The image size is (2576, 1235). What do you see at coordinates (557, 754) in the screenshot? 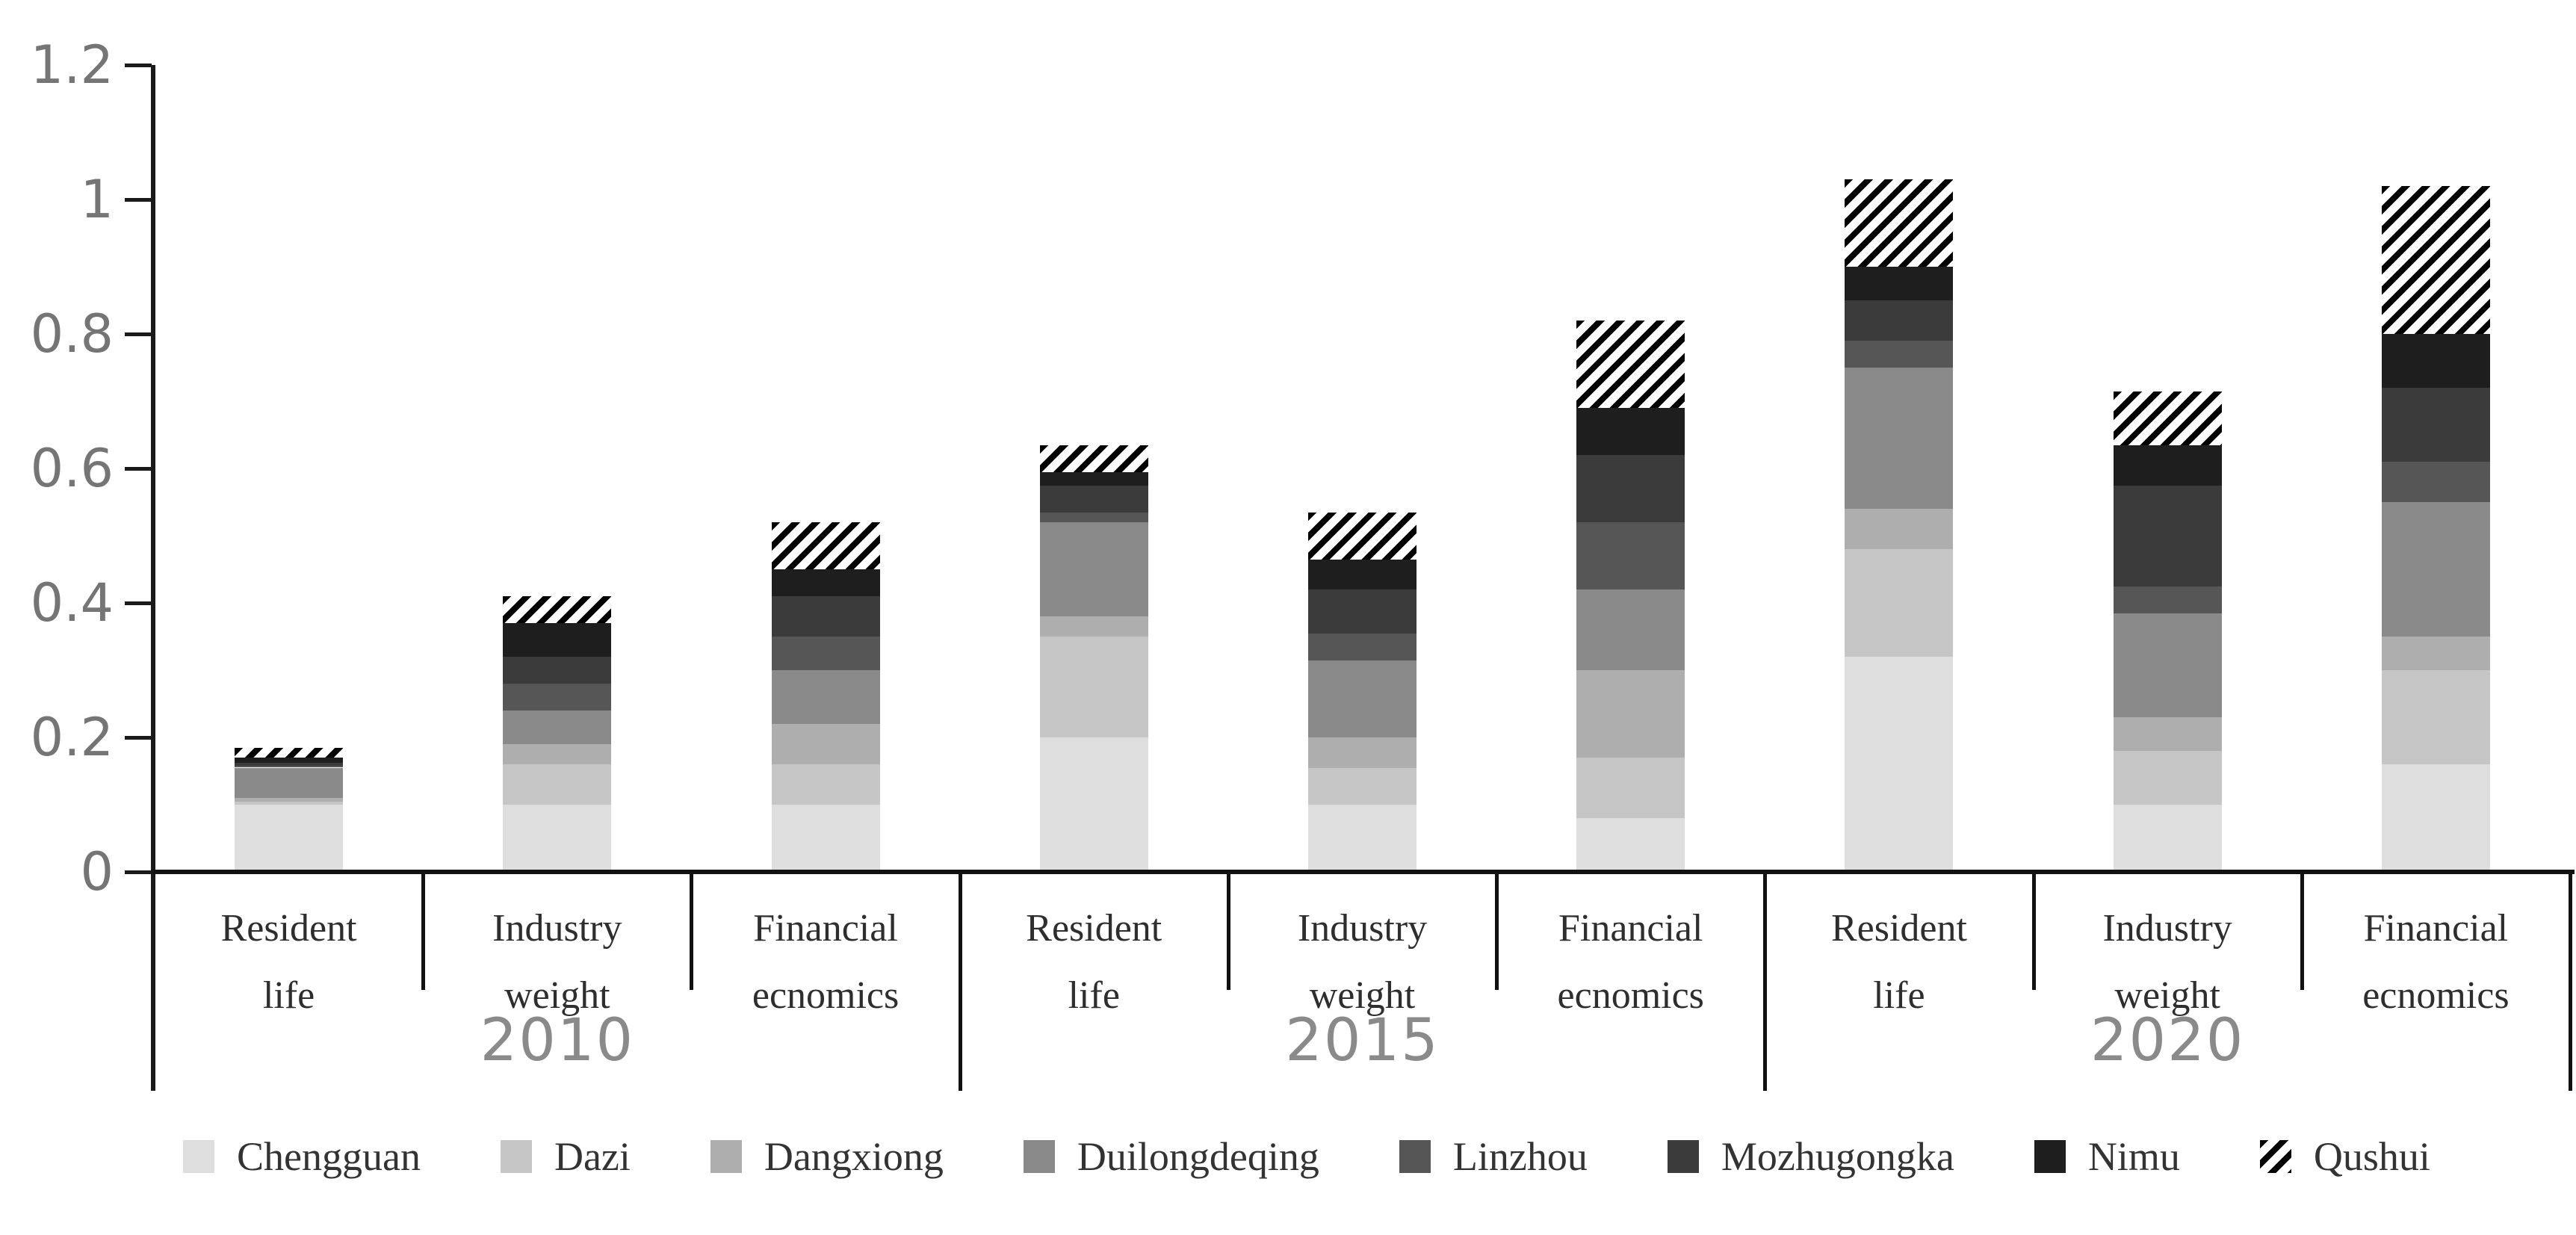
I see `bar-segment-dangxiong-col2` at bounding box center [557, 754].